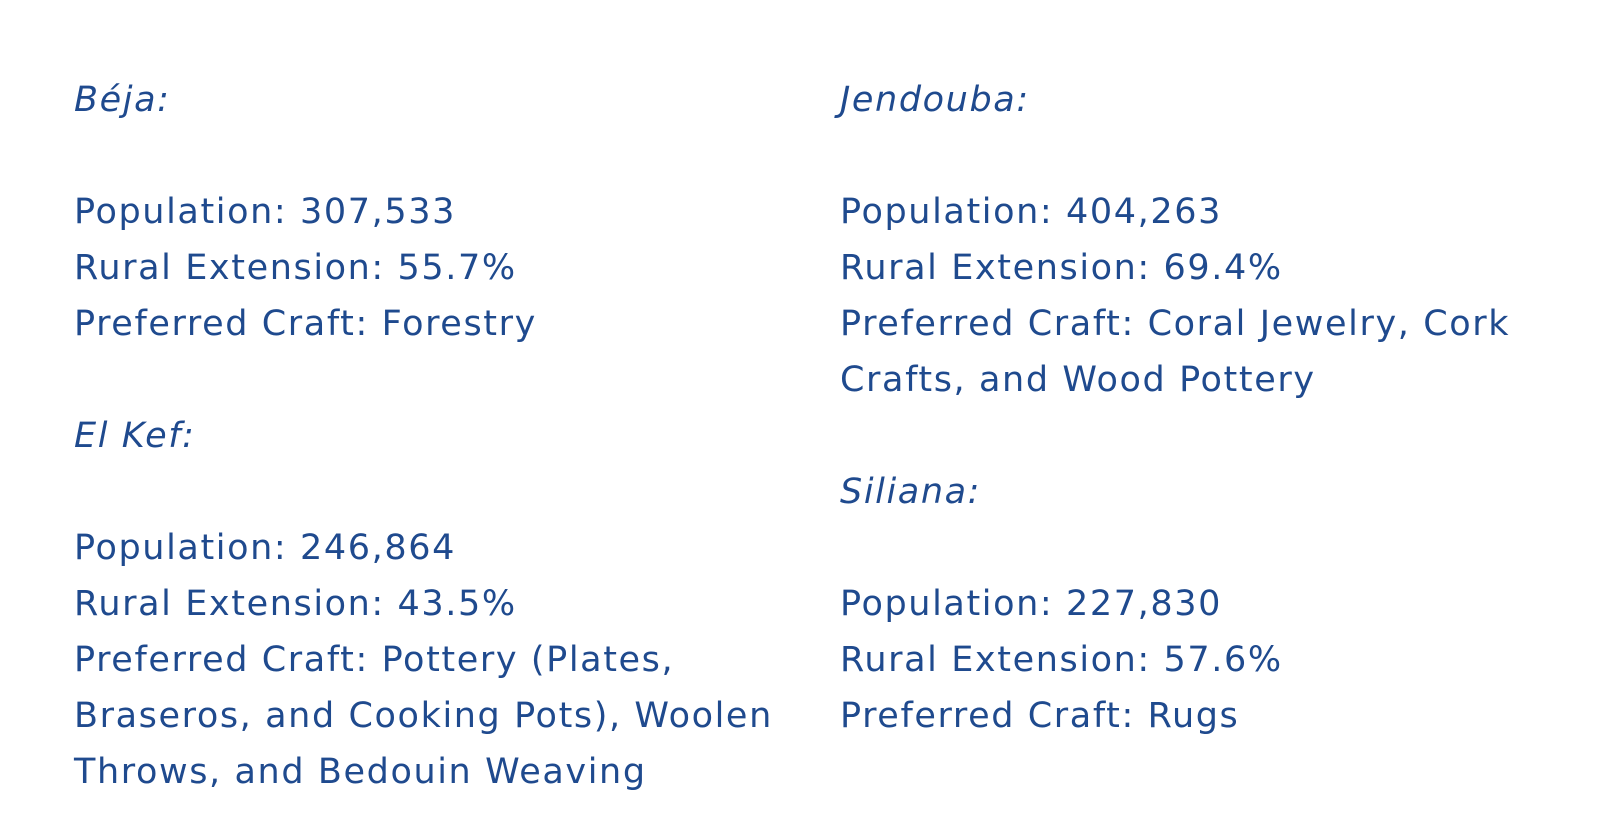  What do you see at coordinates (935, 100) in the screenshot?
I see `region-heading: Jendouba:` at bounding box center [935, 100].